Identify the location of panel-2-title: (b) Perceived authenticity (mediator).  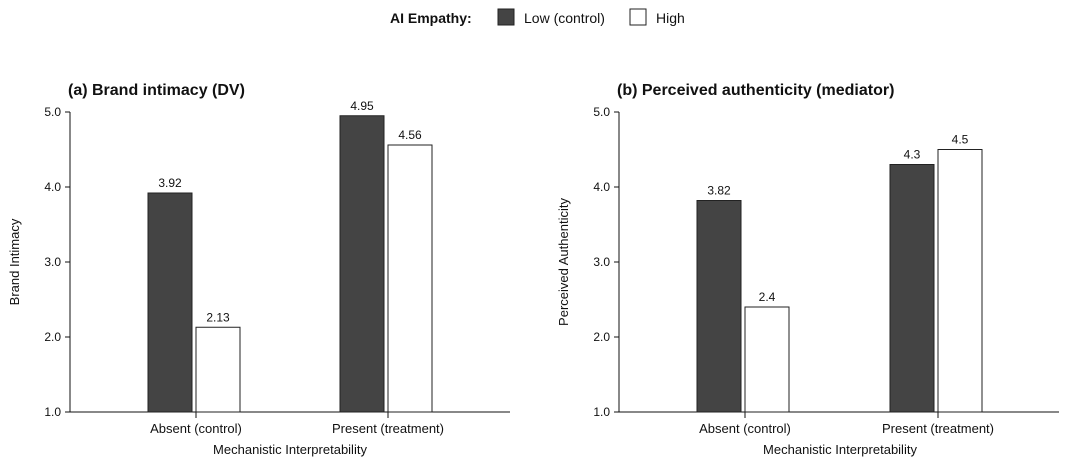
(755, 90).